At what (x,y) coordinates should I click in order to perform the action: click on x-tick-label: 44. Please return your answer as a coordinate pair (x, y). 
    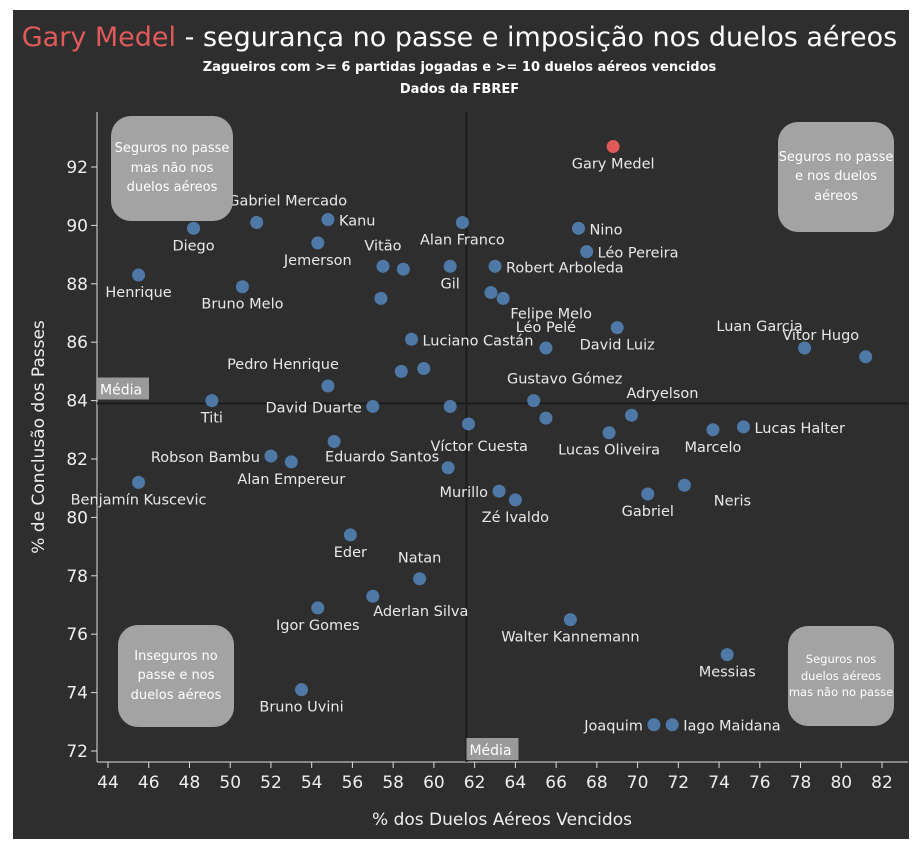
    Looking at the image, I should click on (108, 783).